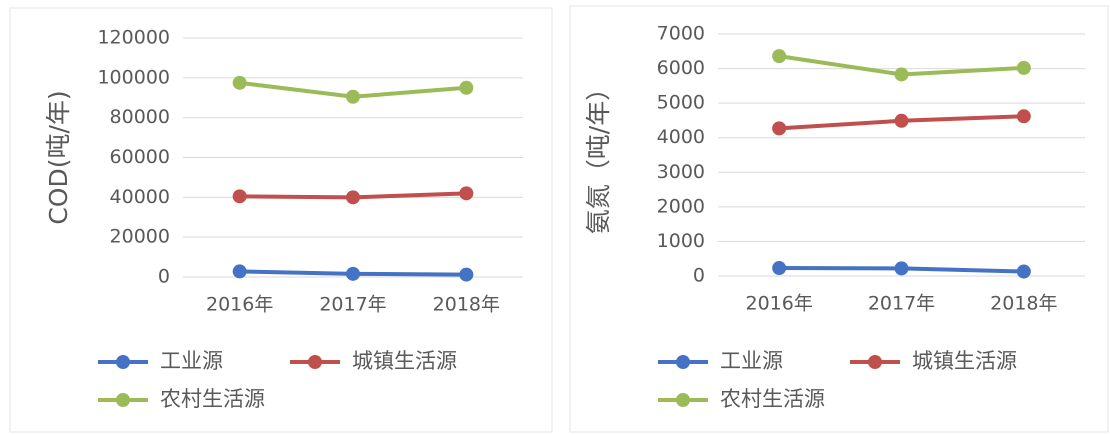 The height and width of the screenshot is (435, 1110). I want to click on y-tick-label: 40000, so click(140, 197).